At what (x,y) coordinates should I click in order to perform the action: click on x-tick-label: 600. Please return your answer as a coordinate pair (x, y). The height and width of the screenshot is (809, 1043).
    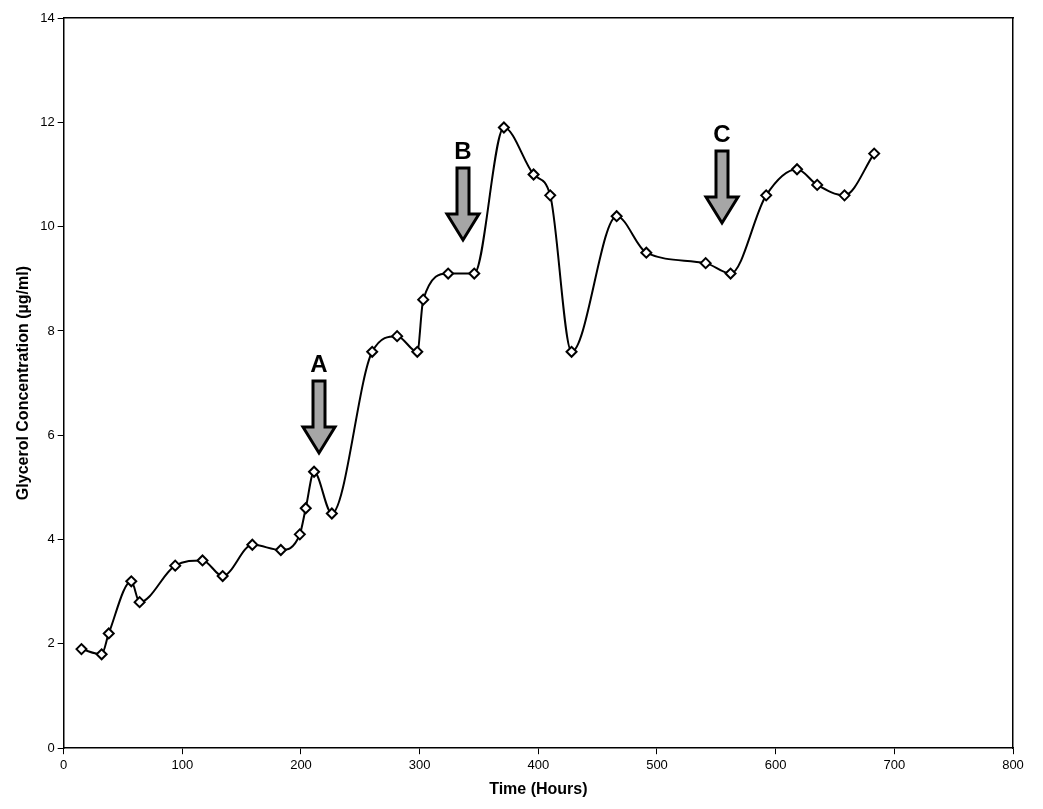
    Looking at the image, I should click on (775, 764).